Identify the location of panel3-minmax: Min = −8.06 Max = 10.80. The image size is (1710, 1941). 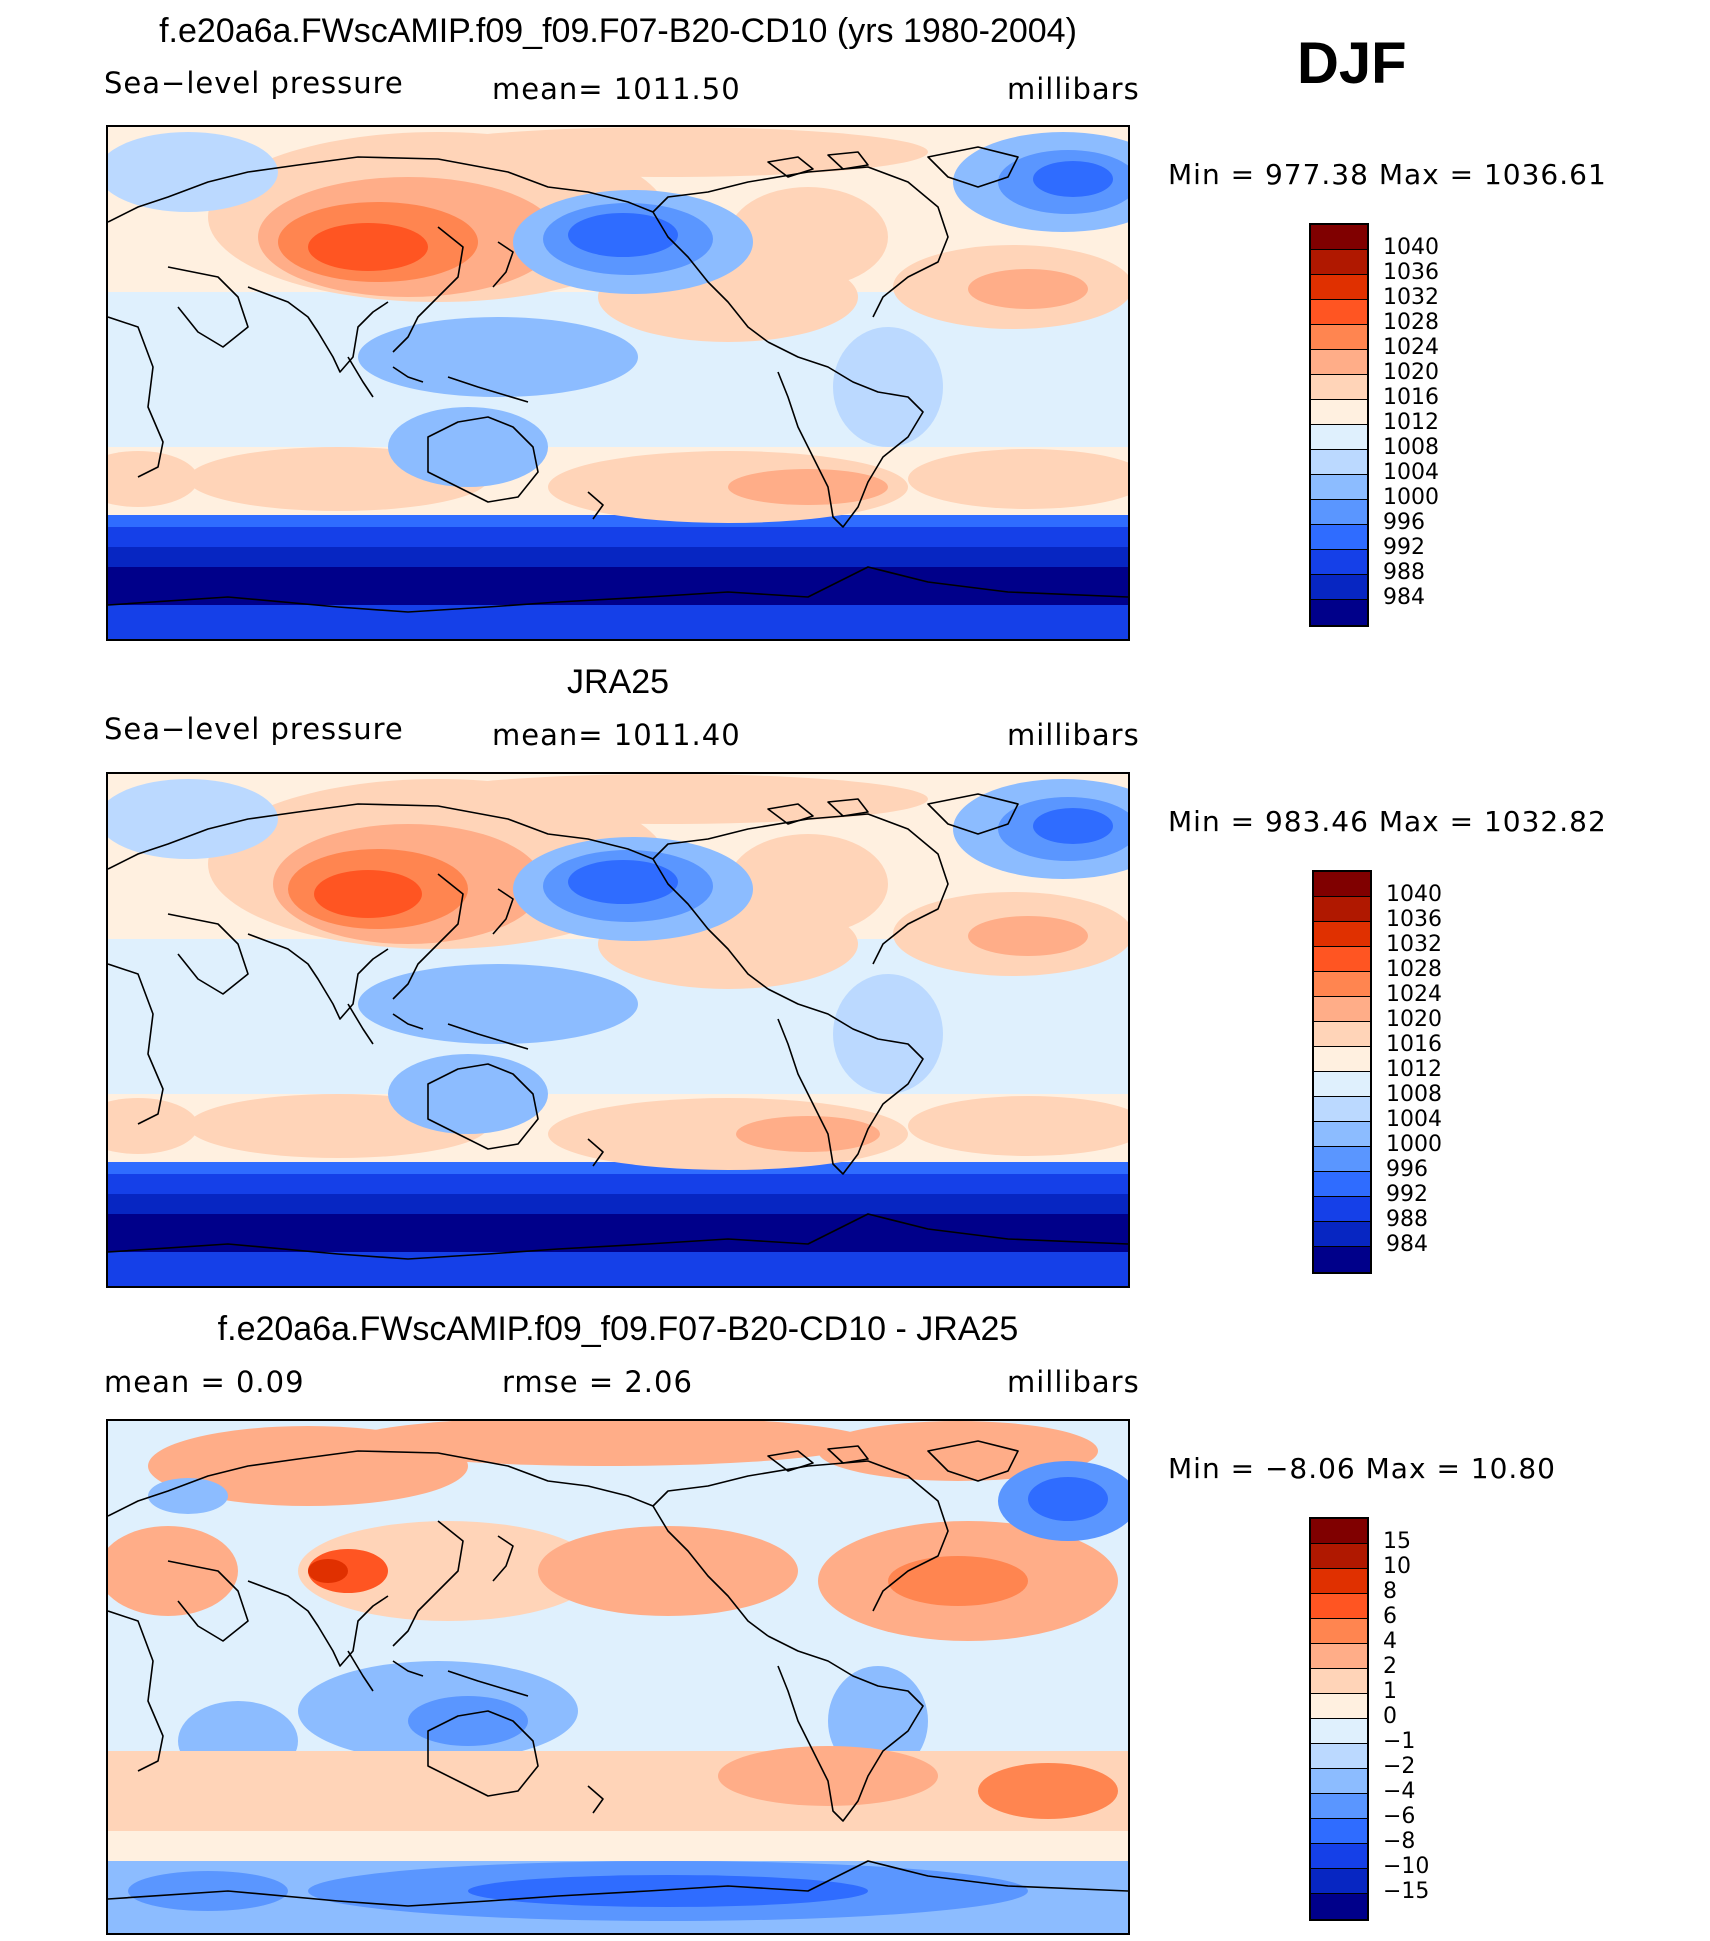
(1362, 1468).